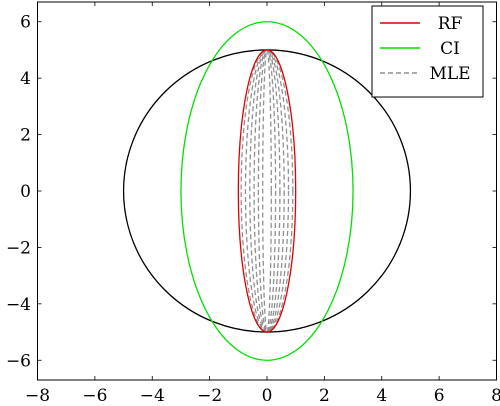 Image resolution: width=500 pixels, height=406 pixels. I want to click on legend: RF CI MLE, so click(427, 51).